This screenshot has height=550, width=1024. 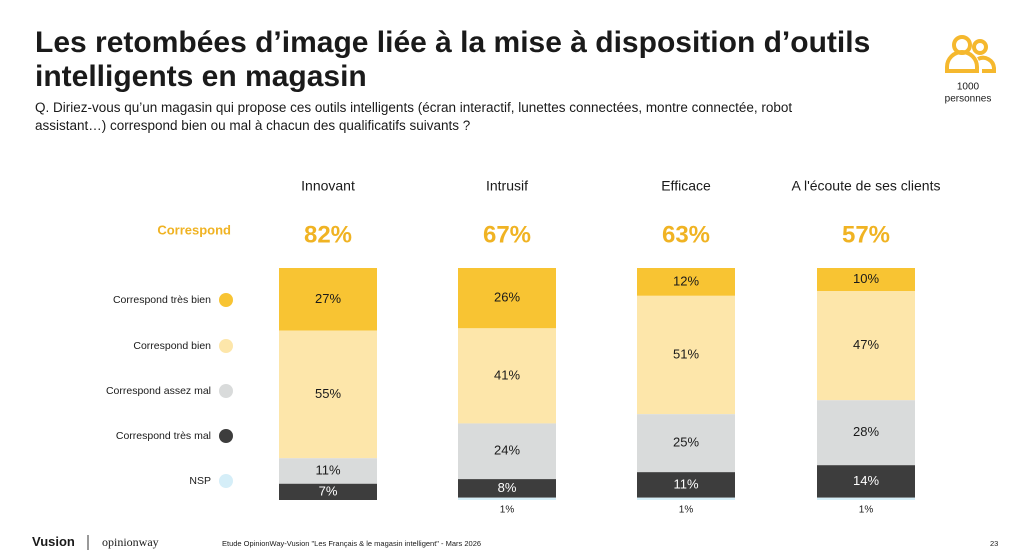 What do you see at coordinates (130, 542) in the screenshot?
I see `brand: opinionway` at bounding box center [130, 542].